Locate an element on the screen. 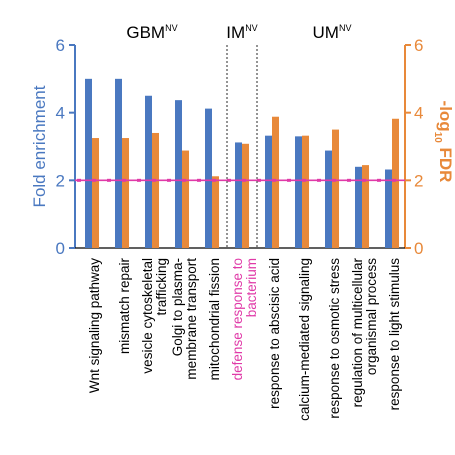 Image resolution: width=455 pixels, height=455 pixels. category-label-line: mismatch repair is located at coordinates (124, 306).